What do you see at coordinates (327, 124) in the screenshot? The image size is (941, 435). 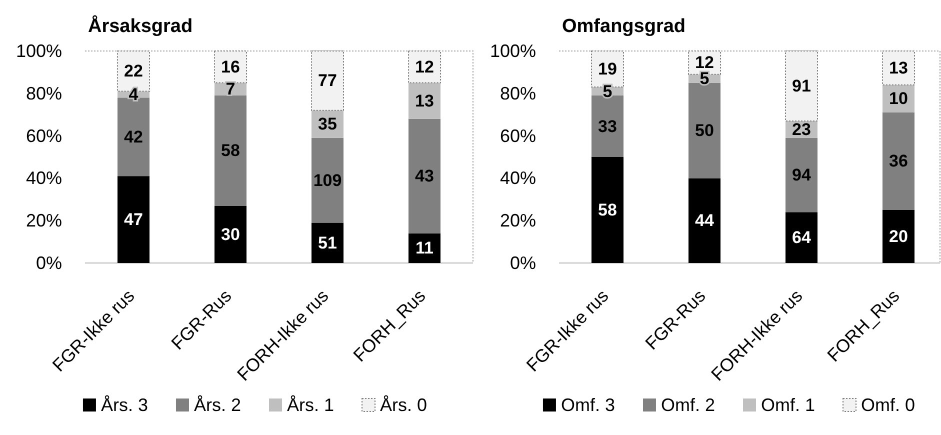 I see `annotation: 35` at bounding box center [327, 124].